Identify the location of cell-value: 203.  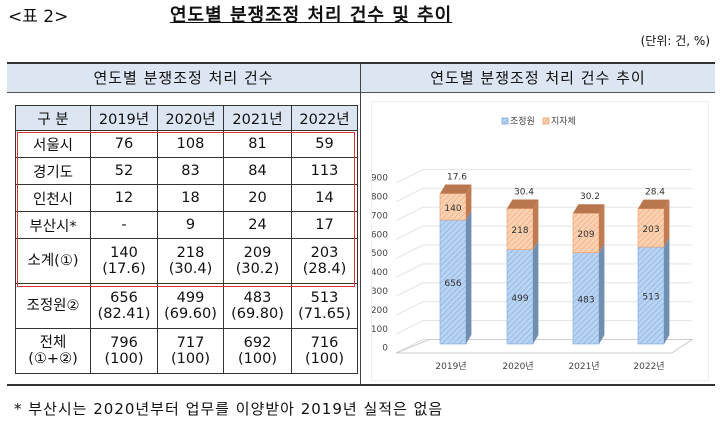
(324, 253).